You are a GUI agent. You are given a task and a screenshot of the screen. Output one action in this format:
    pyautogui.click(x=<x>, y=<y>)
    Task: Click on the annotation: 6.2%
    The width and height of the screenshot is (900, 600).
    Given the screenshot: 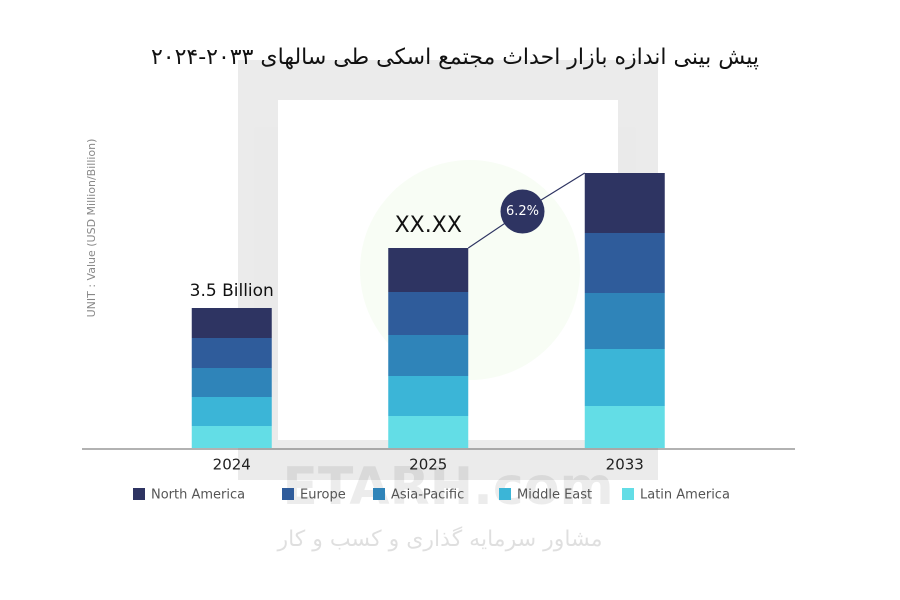 What is the action you would take?
    pyautogui.click(x=522, y=211)
    